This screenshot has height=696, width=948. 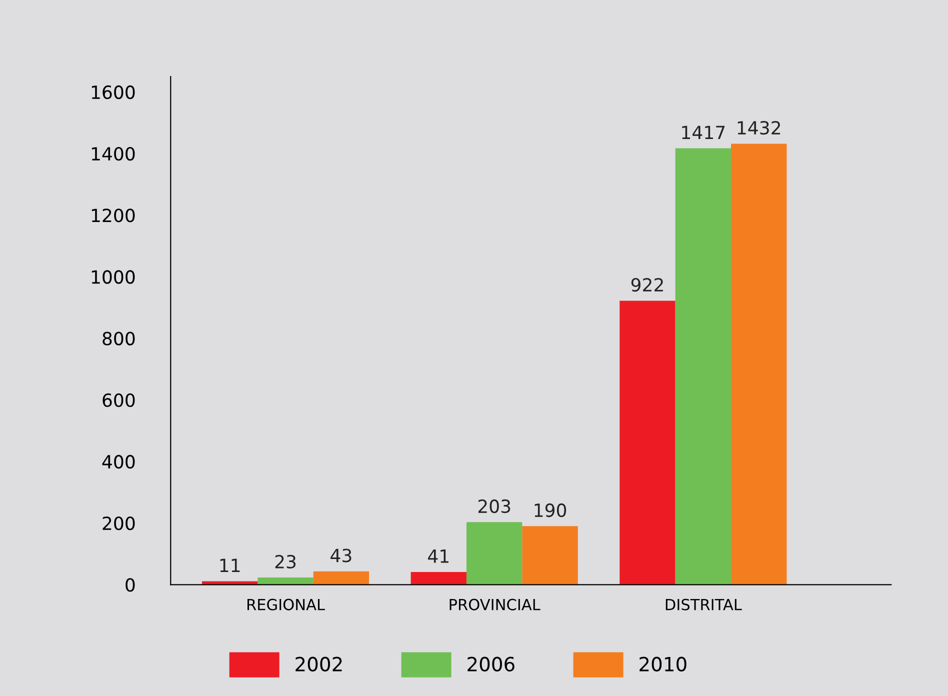 I want to click on x-tick-label: DISTRITAL, so click(x=704, y=604).